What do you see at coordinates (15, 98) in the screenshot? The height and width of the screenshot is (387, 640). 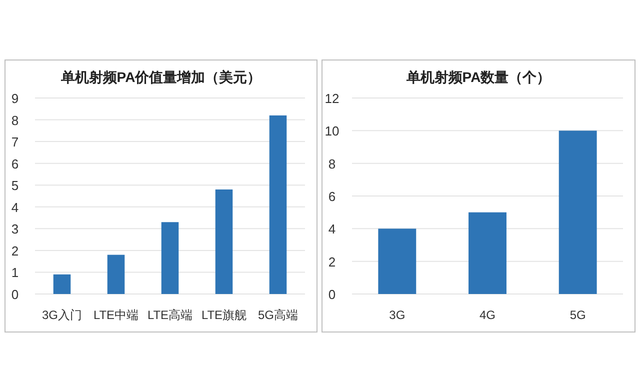 I see `y-tick-label: 9` at bounding box center [15, 98].